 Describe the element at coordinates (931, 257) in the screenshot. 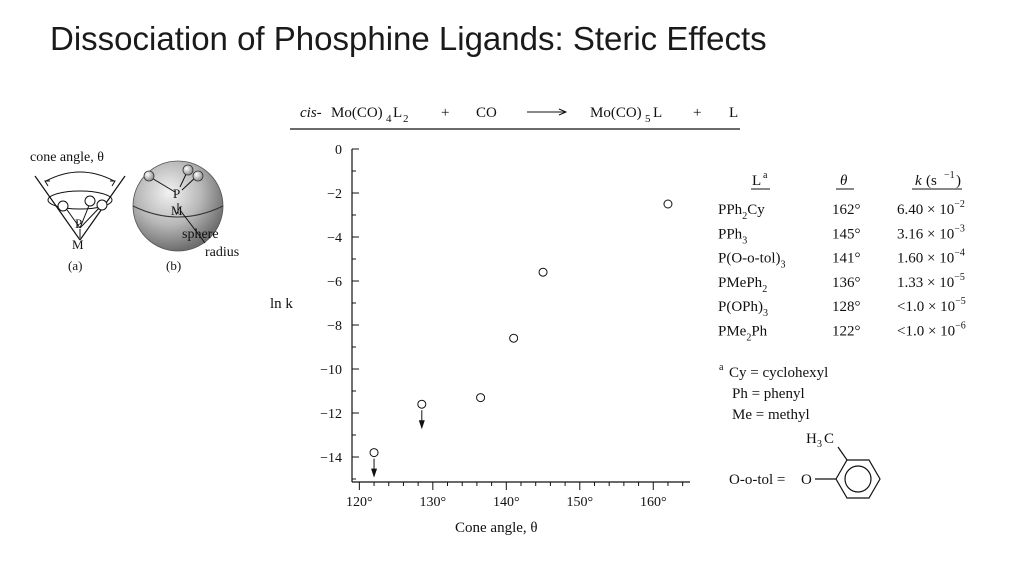

I see `rate-constant-value: 1.60 × 10⁻⁴` at that location.